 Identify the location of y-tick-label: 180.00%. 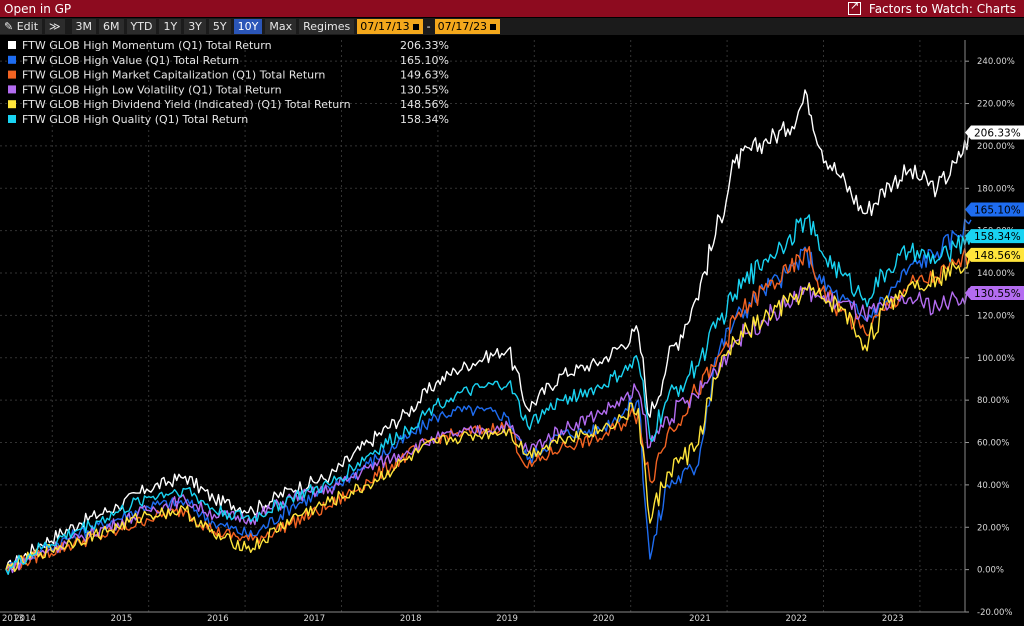
(996, 189).